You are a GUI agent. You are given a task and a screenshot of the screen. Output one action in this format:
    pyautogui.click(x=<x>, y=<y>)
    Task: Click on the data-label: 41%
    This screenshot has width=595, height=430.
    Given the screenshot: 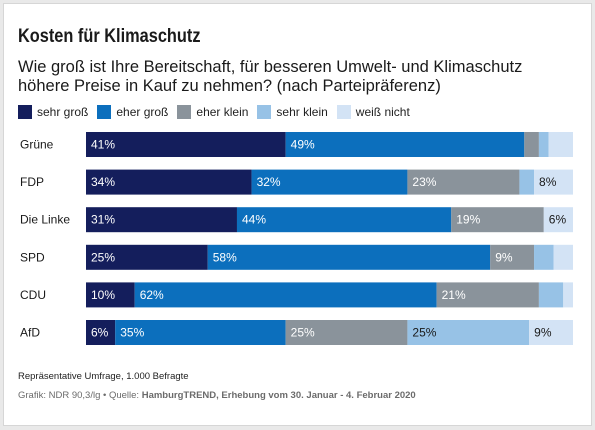 What is the action you would take?
    pyautogui.click(x=103, y=145)
    